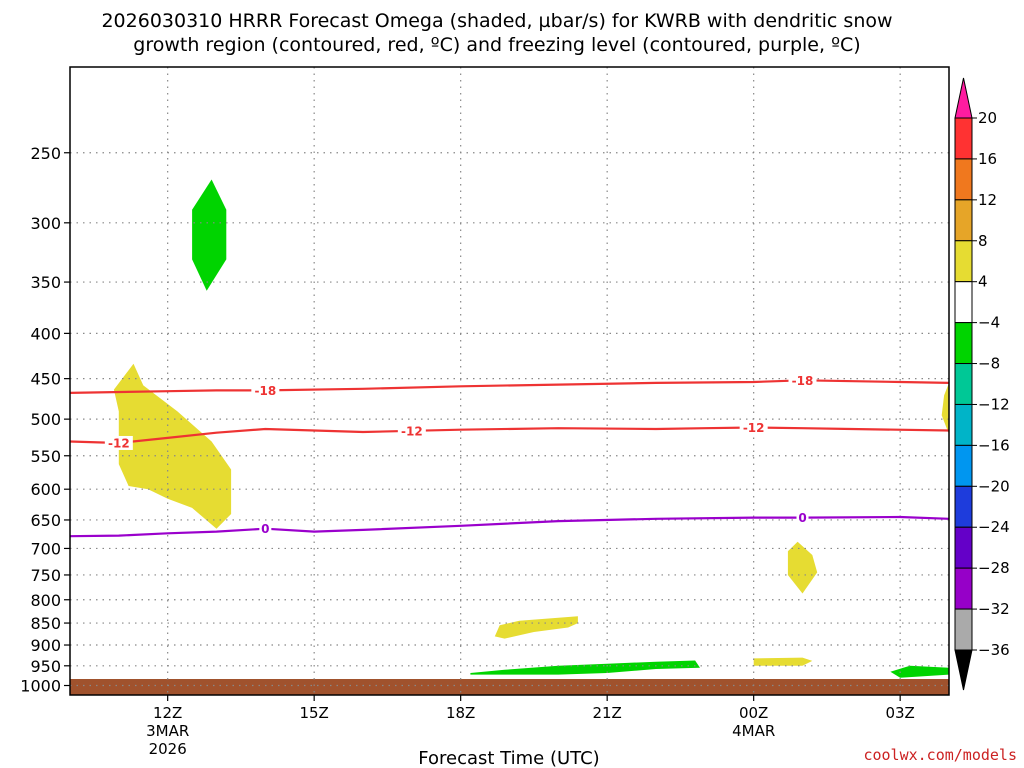  Describe the element at coordinates (45, 666) in the screenshot. I see `y-tick-label-950: 950` at that location.